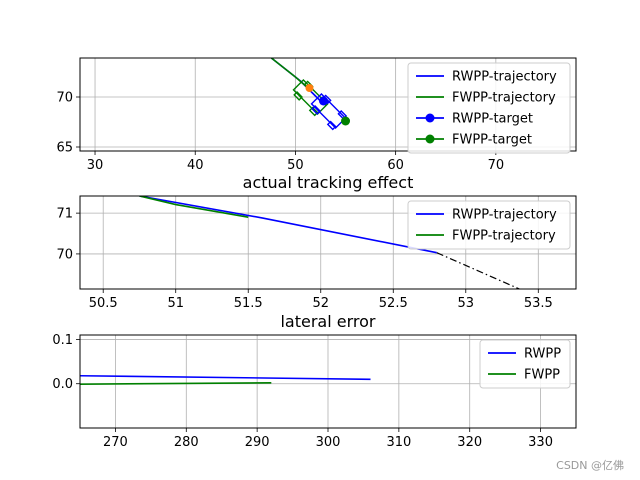  What do you see at coordinates (478, 270) in the screenshot?
I see `reference-path-line` at bounding box center [478, 270].